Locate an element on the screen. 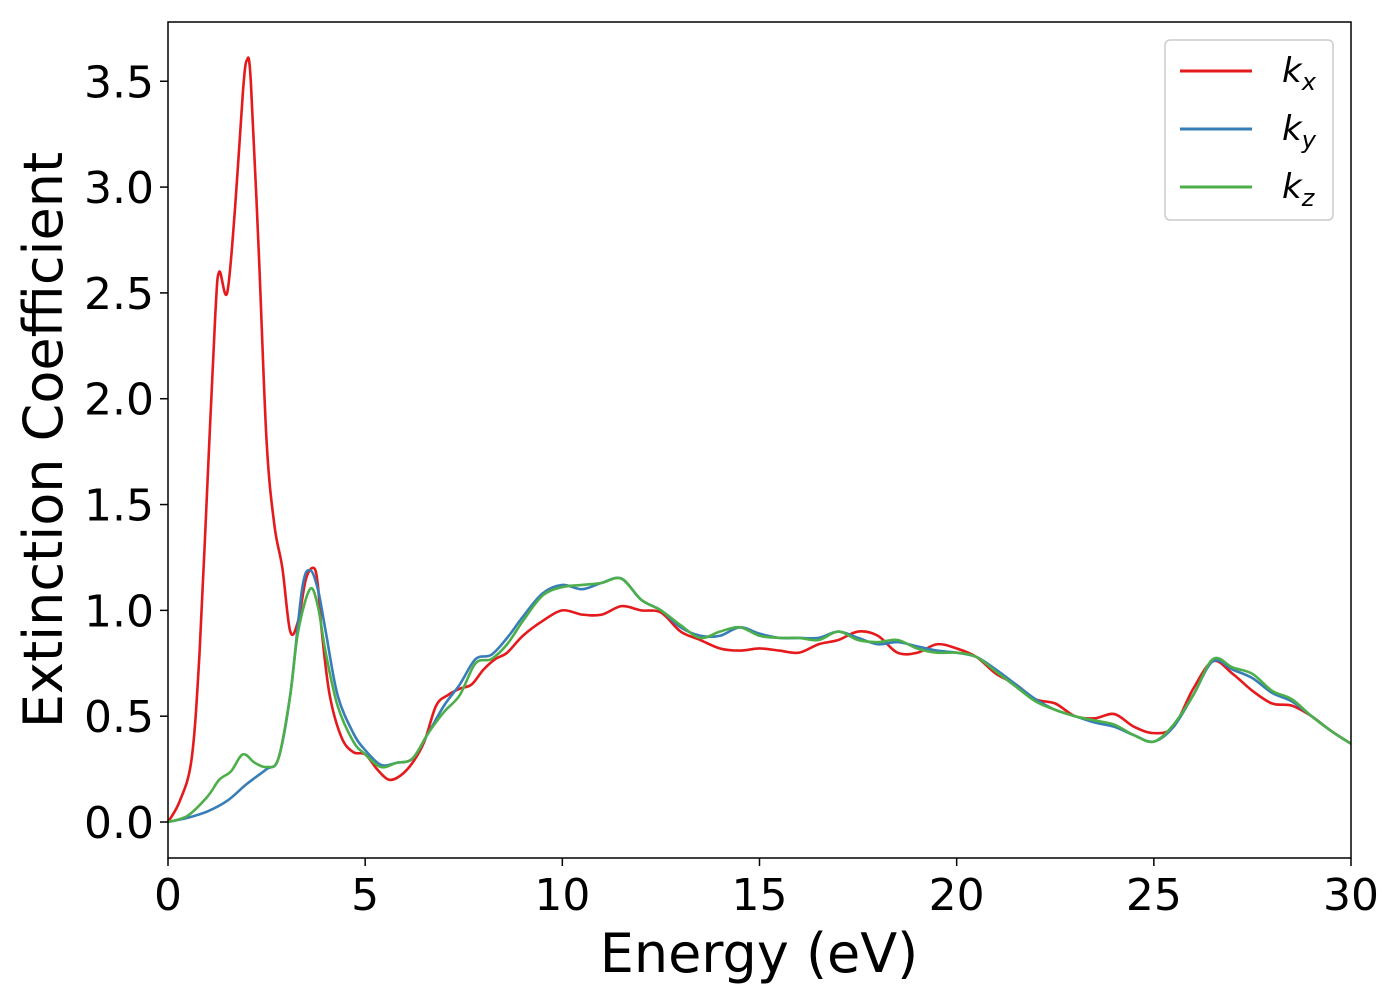 This screenshot has height=1000, width=1400. x-tick-label: 15 is located at coordinates (760, 895).